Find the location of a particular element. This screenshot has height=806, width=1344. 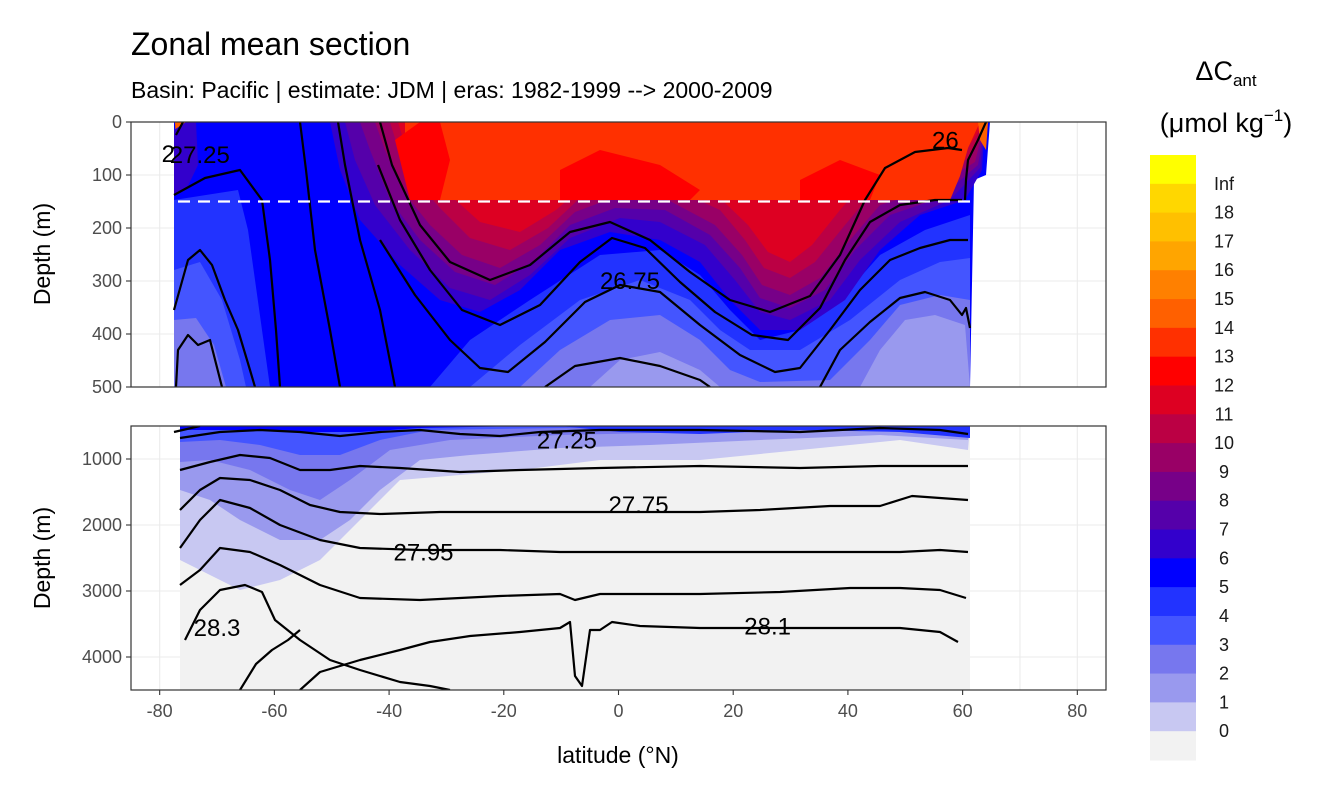

y-tick-label-lower: 1000 is located at coordinates (102, 459).